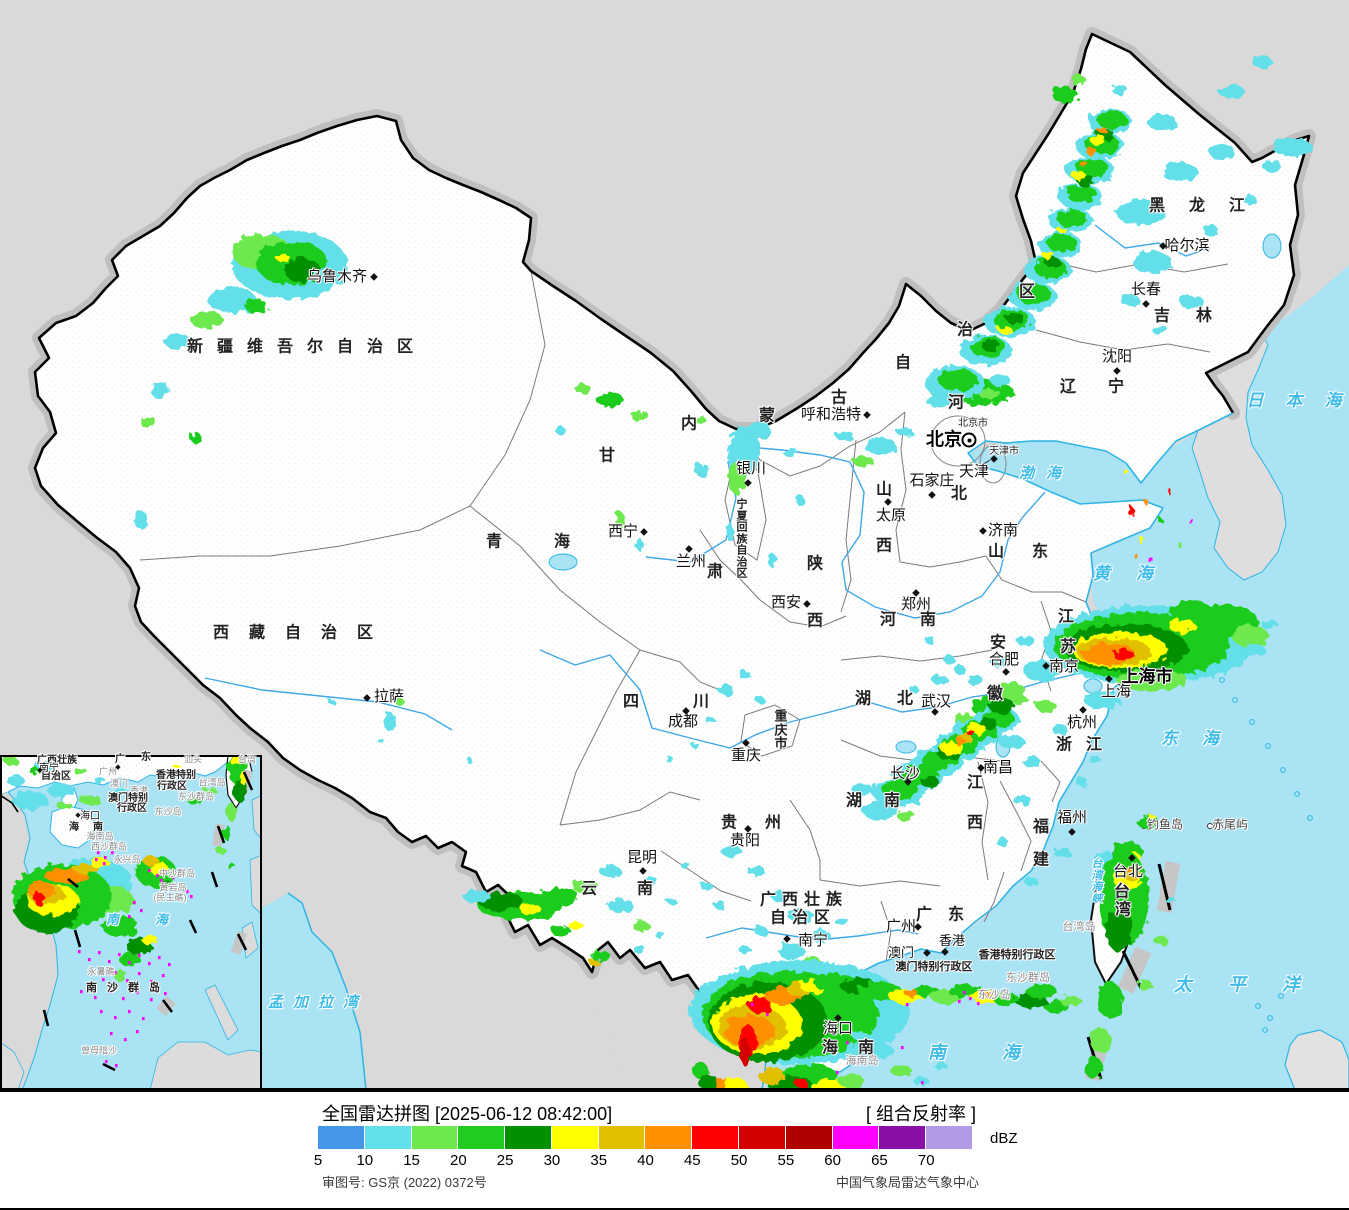  Describe the element at coordinates (552, 1160) in the screenshot. I see `legend-tick-label: 30` at that location.